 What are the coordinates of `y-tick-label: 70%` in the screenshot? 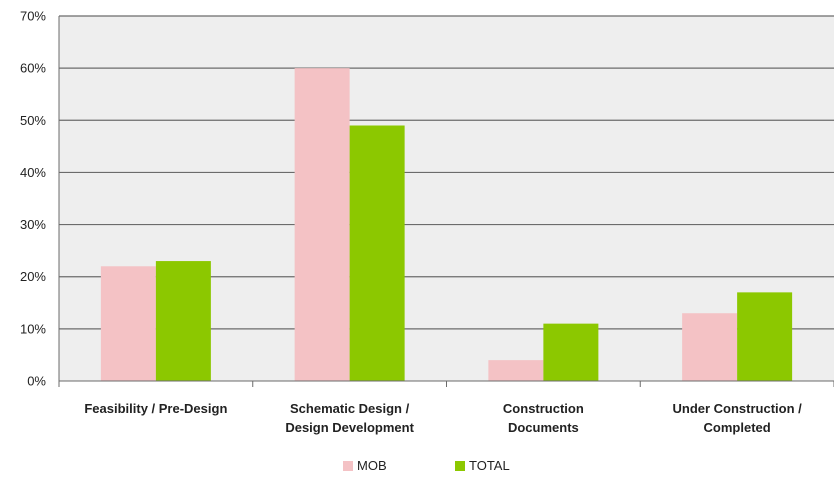 It's located at (33, 16).